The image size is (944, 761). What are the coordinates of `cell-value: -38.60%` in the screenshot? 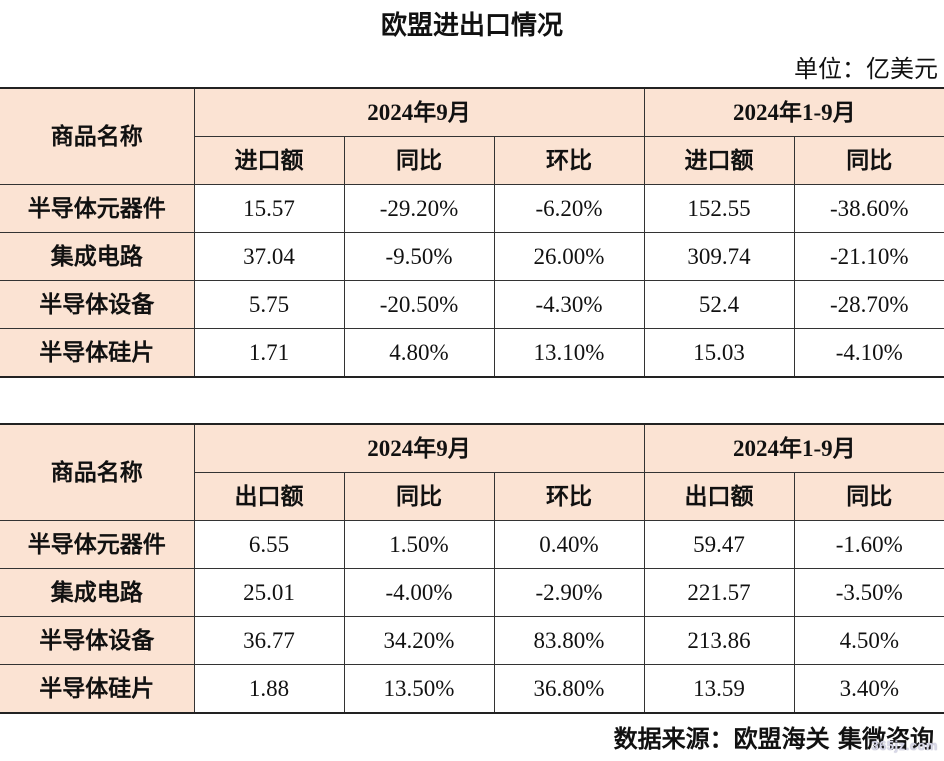 It's located at (868, 208).